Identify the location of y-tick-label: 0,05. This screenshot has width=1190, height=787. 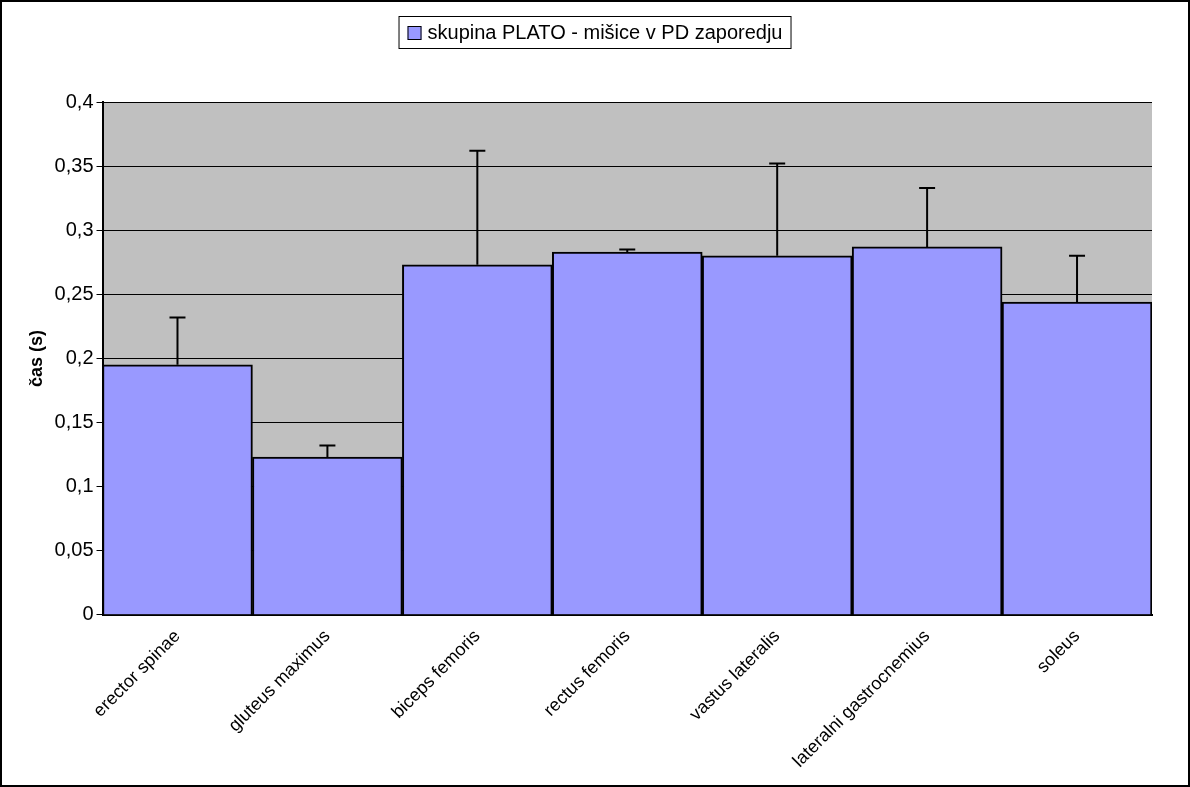
(74, 549).